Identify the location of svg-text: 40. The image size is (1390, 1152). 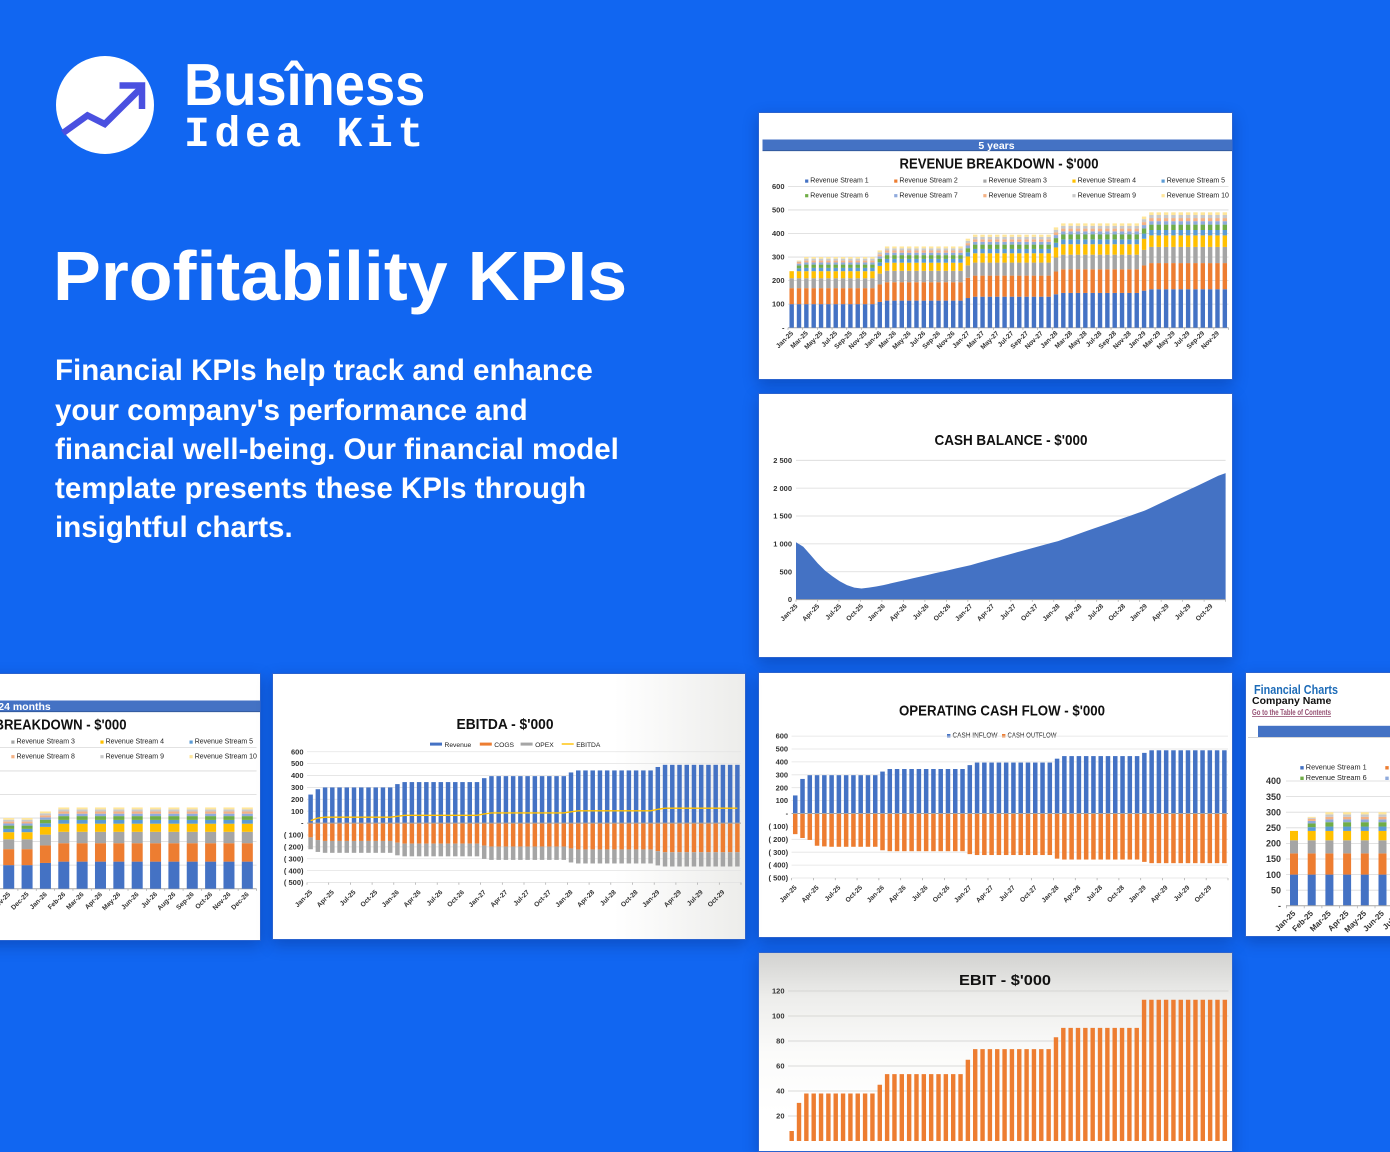
(780, 1091).